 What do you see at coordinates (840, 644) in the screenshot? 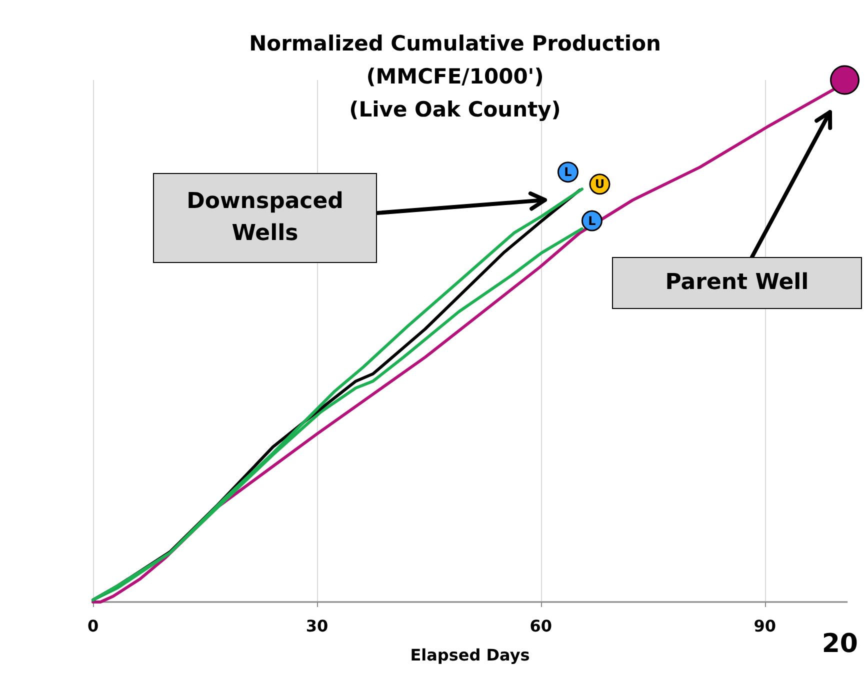
I see `text: 20` at bounding box center [840, 644].